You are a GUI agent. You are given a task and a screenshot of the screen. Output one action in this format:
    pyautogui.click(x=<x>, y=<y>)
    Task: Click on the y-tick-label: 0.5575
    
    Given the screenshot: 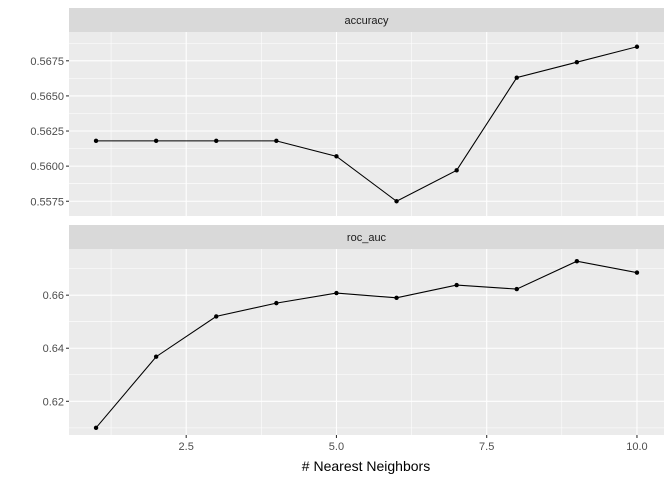 What is the action you would take?
    pyautogui.click(x=47, y=202)
    